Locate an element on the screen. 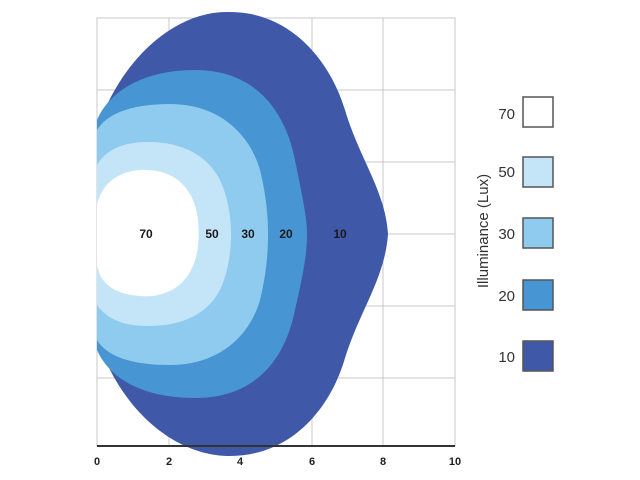  legend-title: Illuminance (Lux) is located at coordinates (483, 231).